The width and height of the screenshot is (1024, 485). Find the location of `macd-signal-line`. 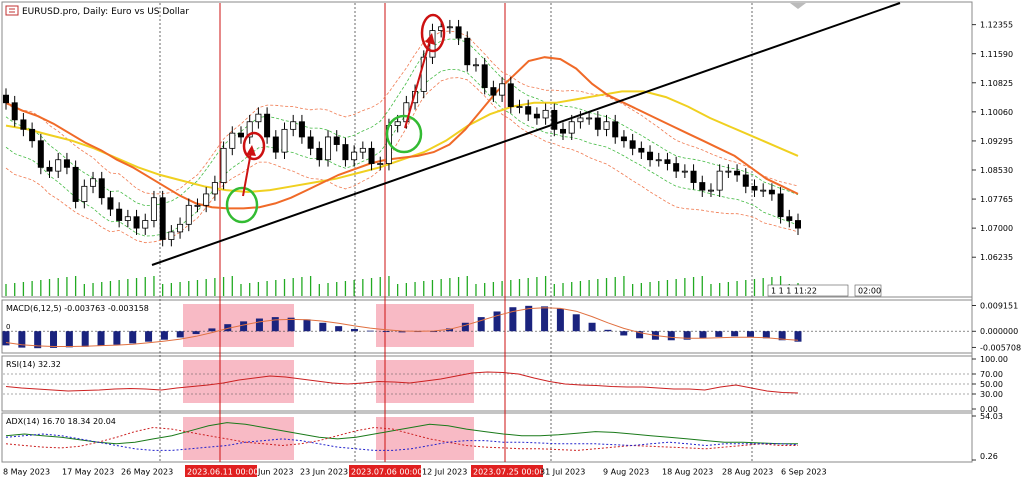

macd-signal-line is located at coordinates (402, 327).